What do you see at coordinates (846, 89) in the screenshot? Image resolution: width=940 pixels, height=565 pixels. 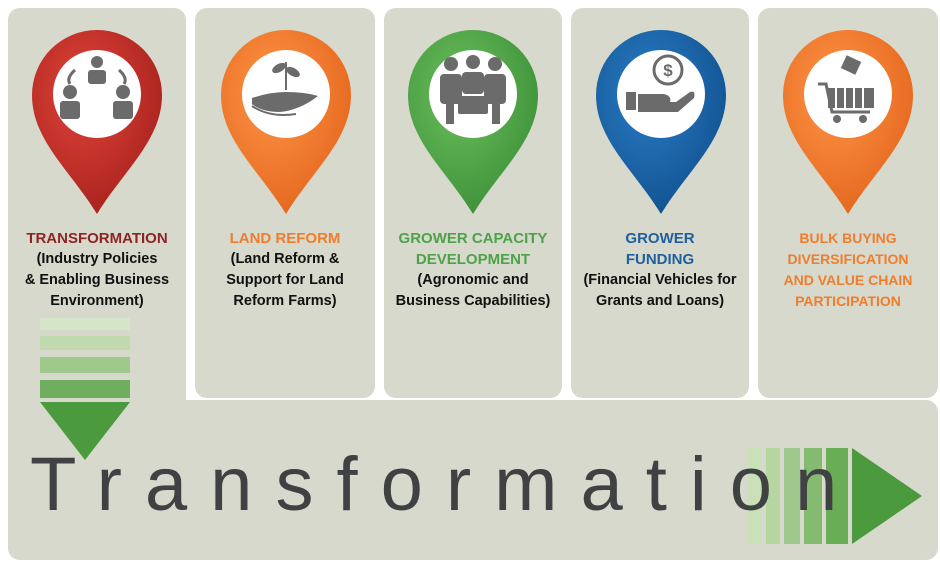 I see `shopping-cart-icon` at bounding box center [846, 89].